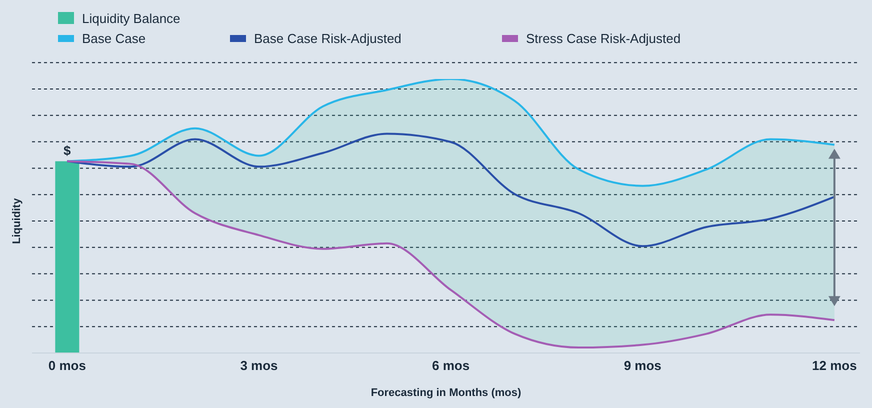 This screenshot has width=872, height=408. I want to click on x-tick-label: 6 mos, so click(451, 366).